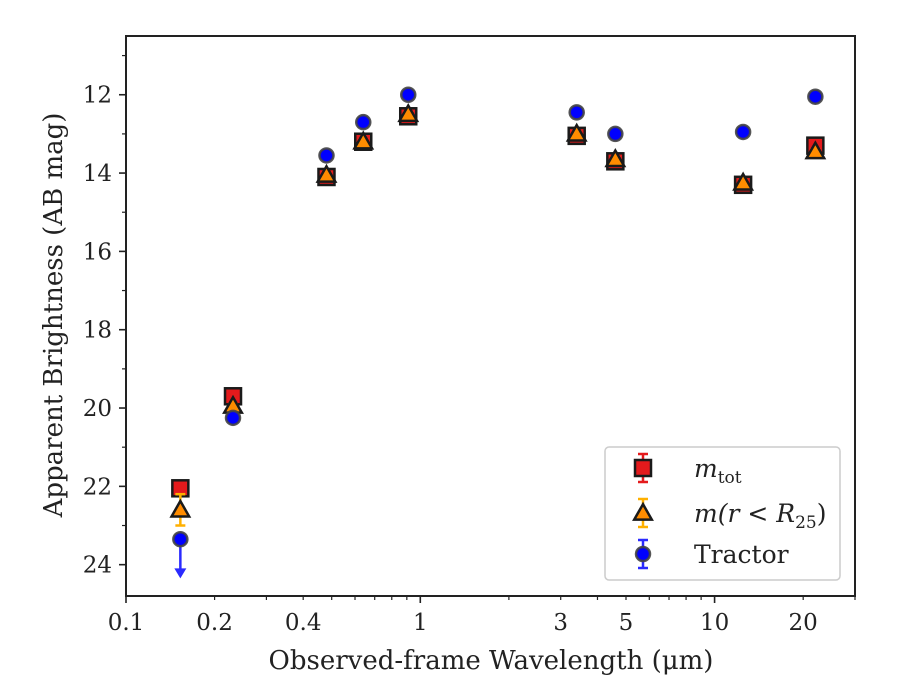 This screenshot has width=900, height=700. I want to click on legend-0-label: mtot, so click(718, 471).